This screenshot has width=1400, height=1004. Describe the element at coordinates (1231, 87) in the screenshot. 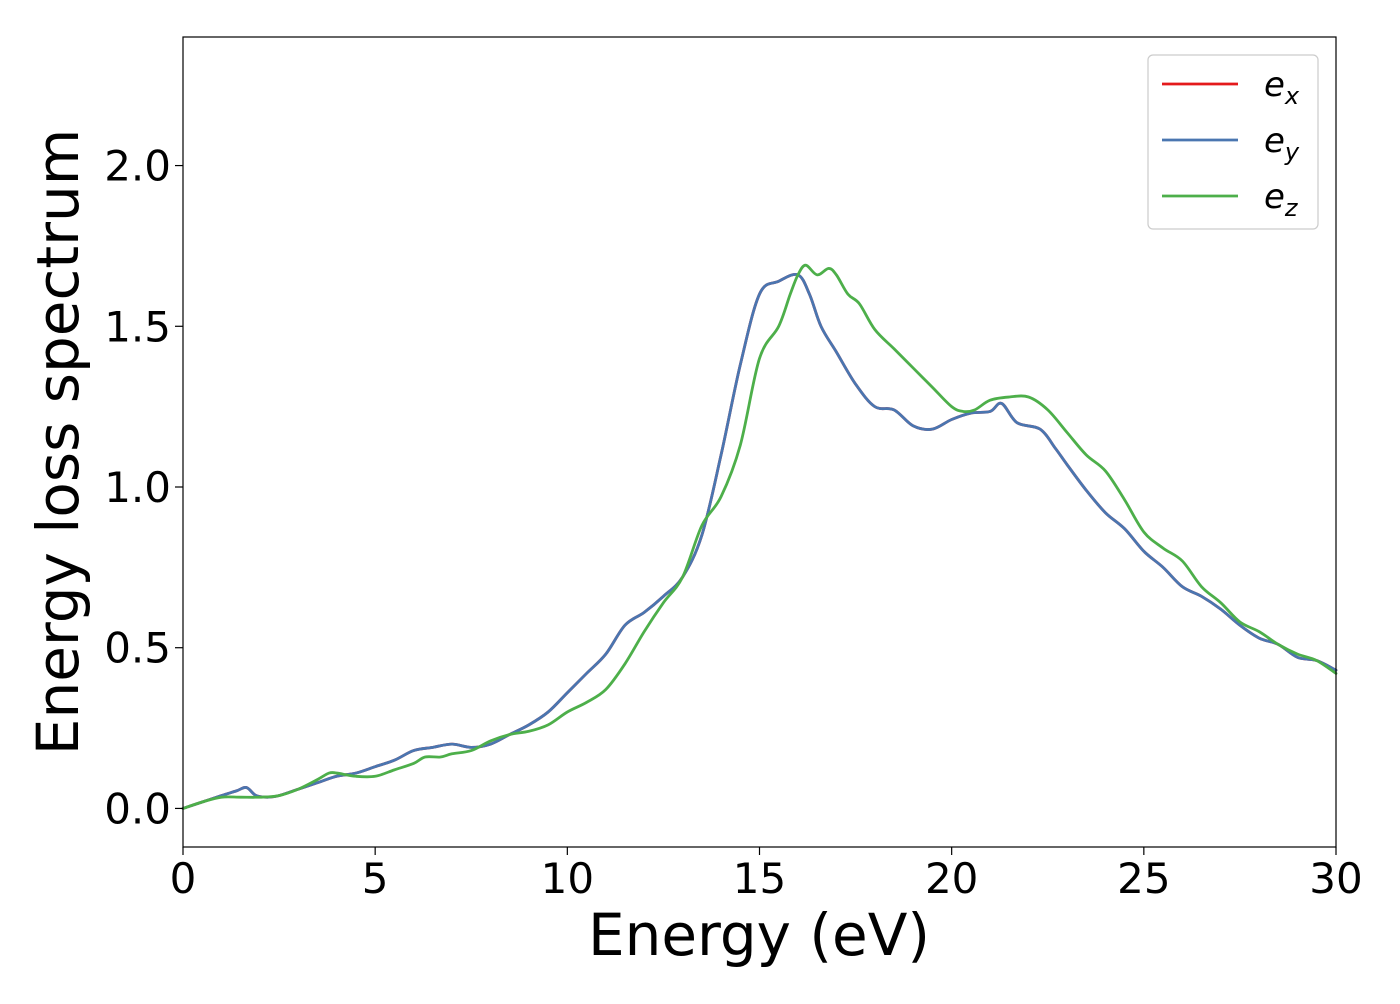

I see `legend-entry-x: ex` at that location.